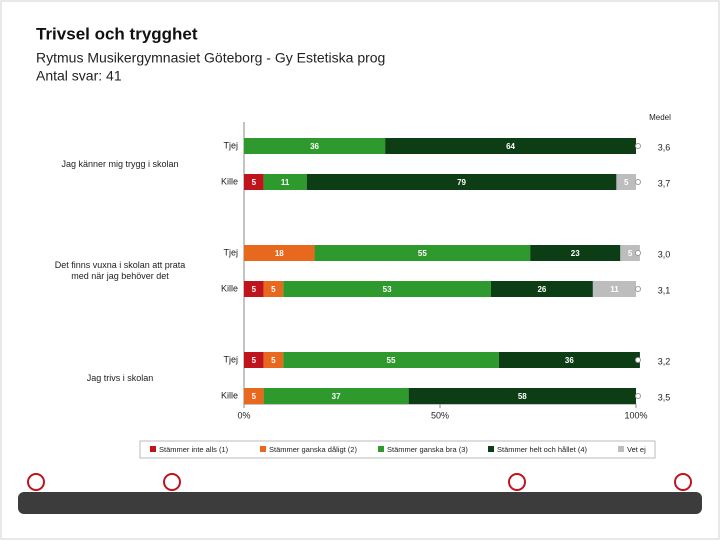 The width and height of the screenshot is (720, 545). What do you see at coordinates (636, 449) in the screenshot?
I see `legend-label: Vet ej` at bounding box center [636, 449].